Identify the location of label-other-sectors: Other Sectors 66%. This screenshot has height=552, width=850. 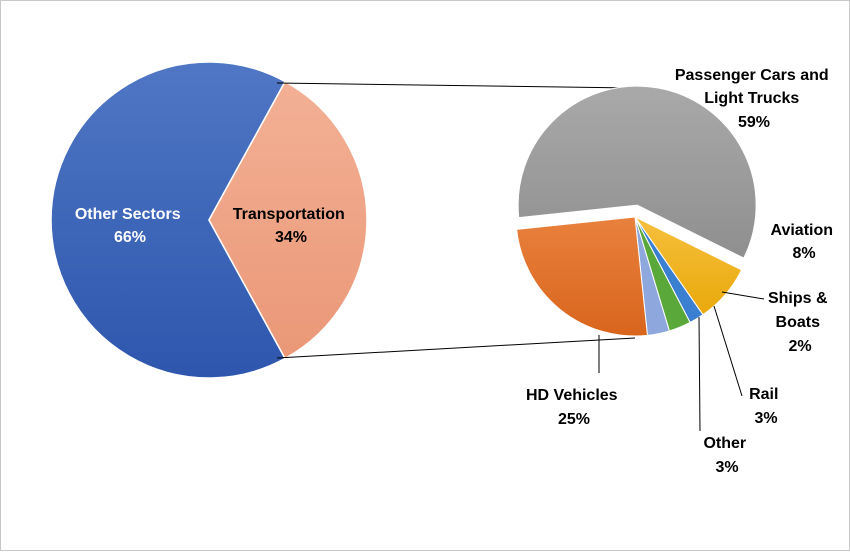
(130, 226).